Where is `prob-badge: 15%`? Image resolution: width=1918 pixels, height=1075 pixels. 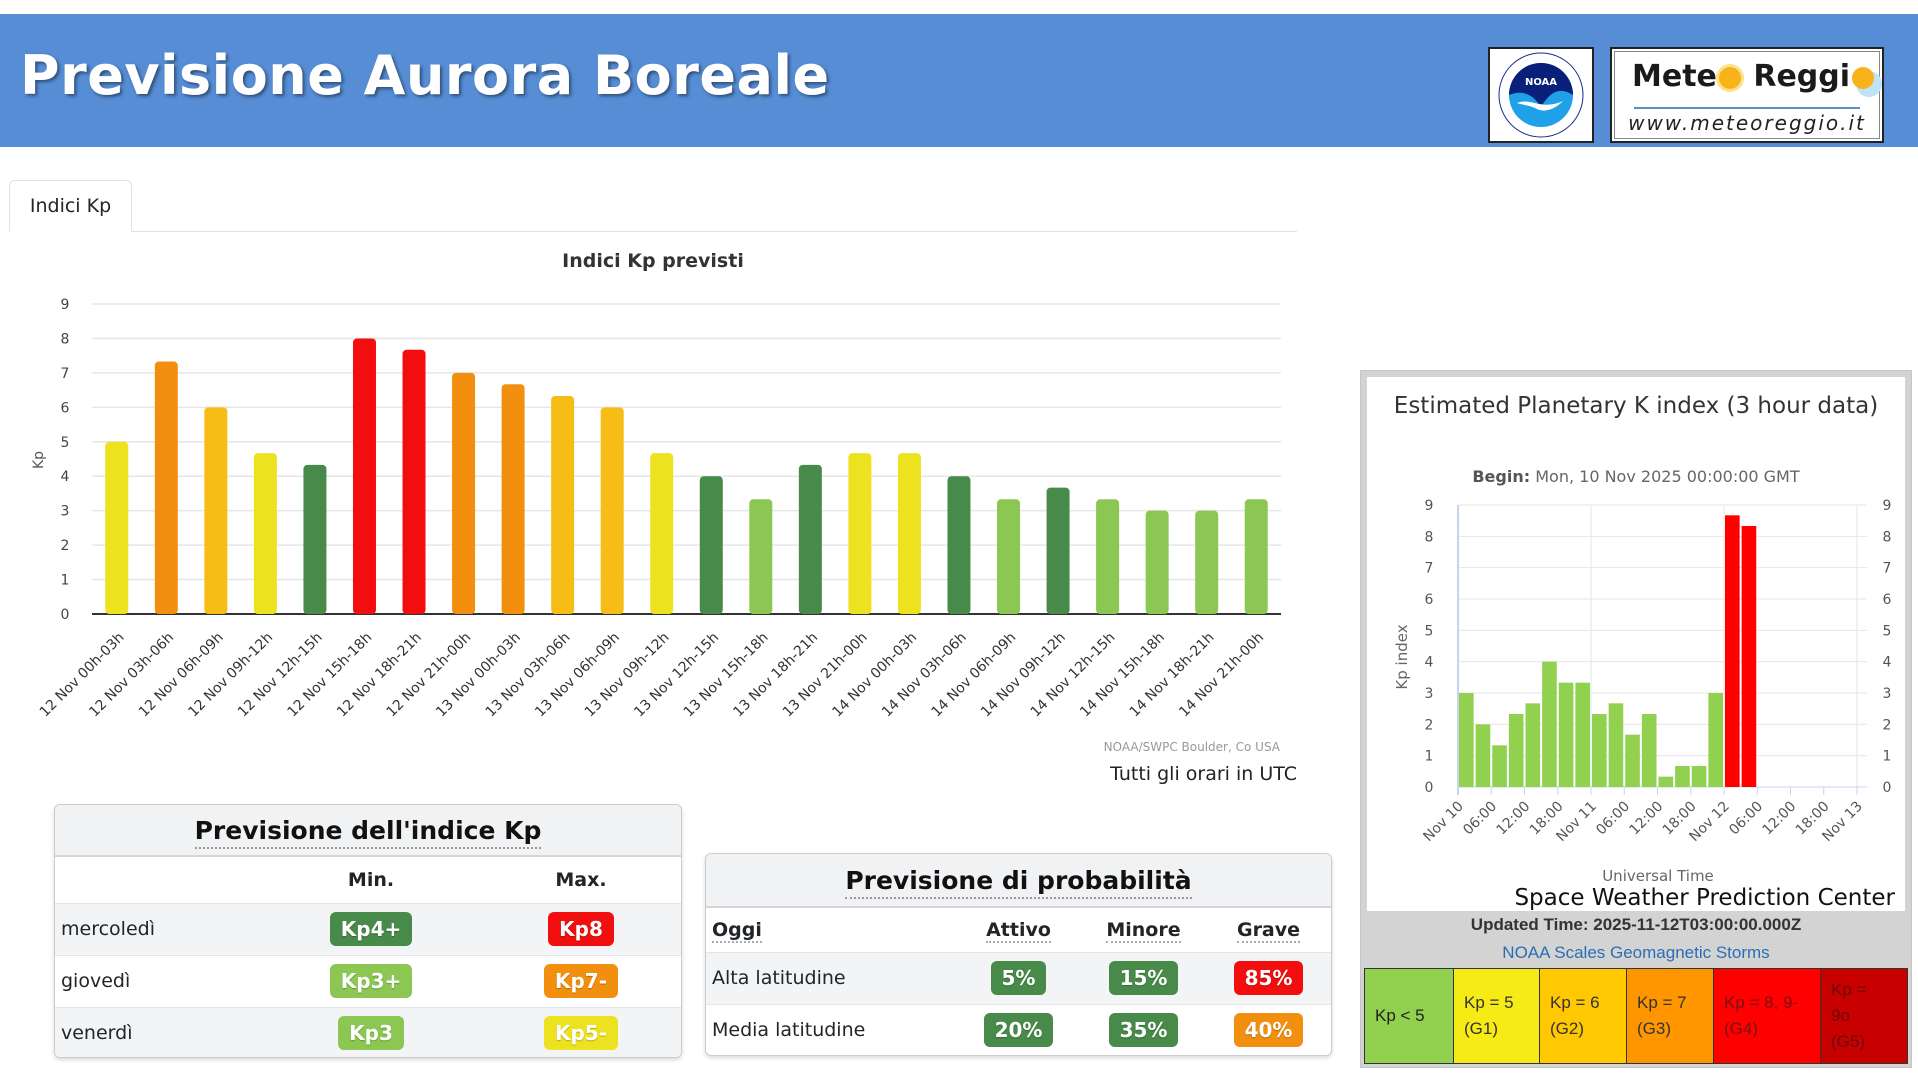
prob-badge: 15% is located at coordinates (1143, 978).